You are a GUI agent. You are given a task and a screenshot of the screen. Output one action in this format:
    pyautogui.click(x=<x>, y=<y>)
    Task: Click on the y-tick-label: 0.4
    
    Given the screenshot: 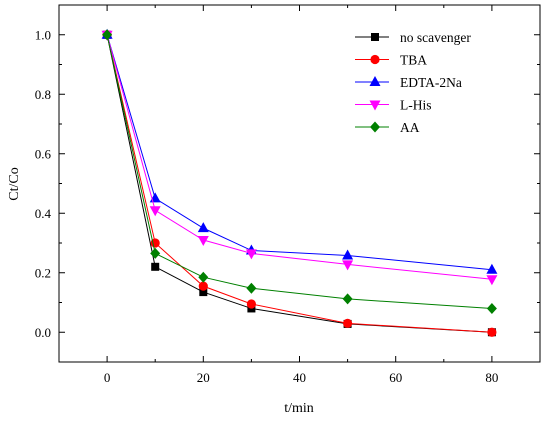 What is the action you would take?
    pyautogui.click(x=43, y=213)
    